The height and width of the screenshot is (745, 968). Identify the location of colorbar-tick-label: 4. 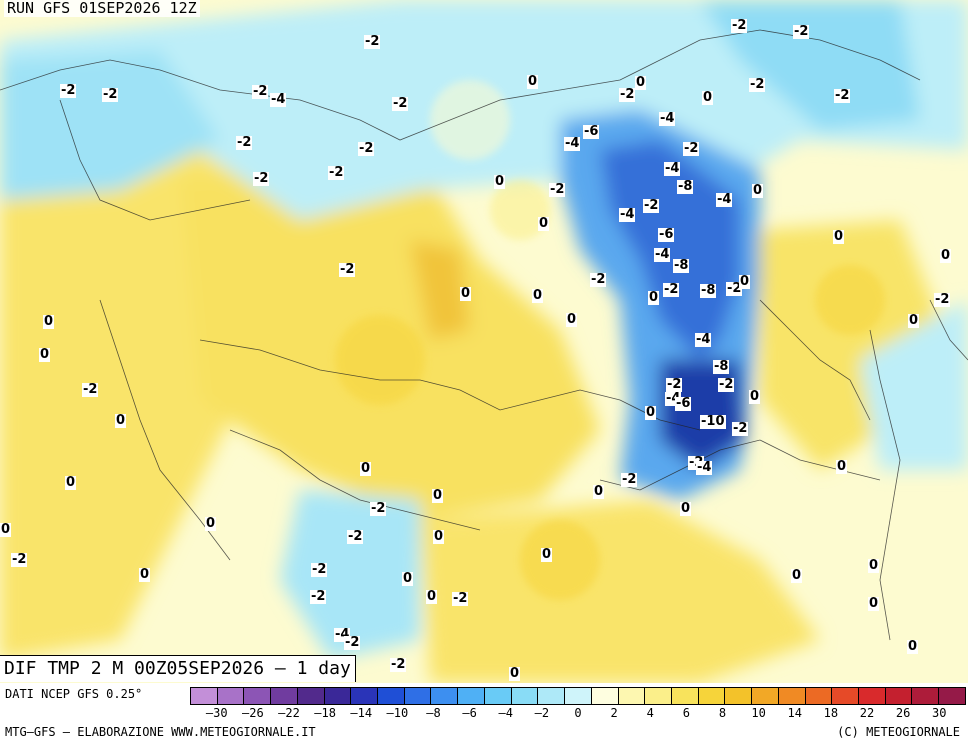
(650, 713).